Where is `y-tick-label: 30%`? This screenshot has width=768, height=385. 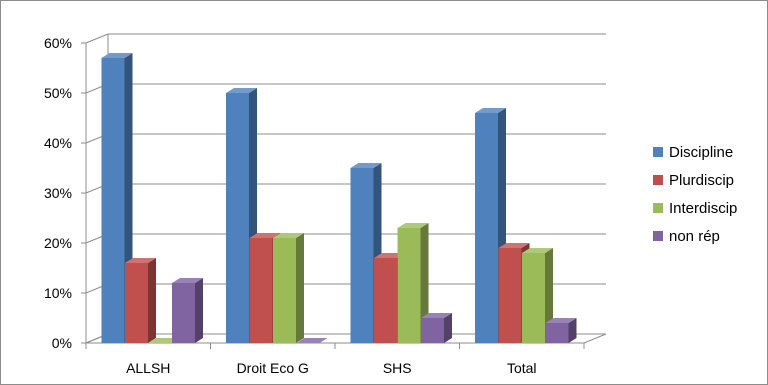
y-tick-label: 30% is located at coordinates (58, 193).